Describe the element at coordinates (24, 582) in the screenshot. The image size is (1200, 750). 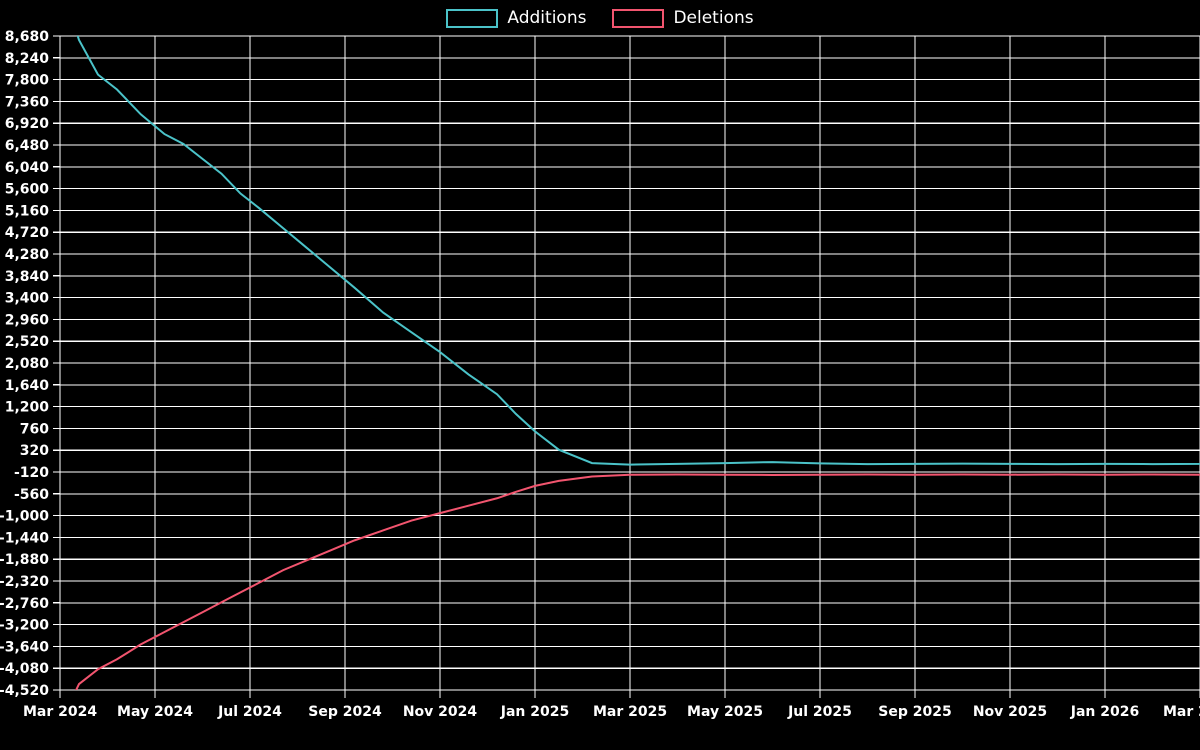
I see `y-tick-label: -2,320` at that location.